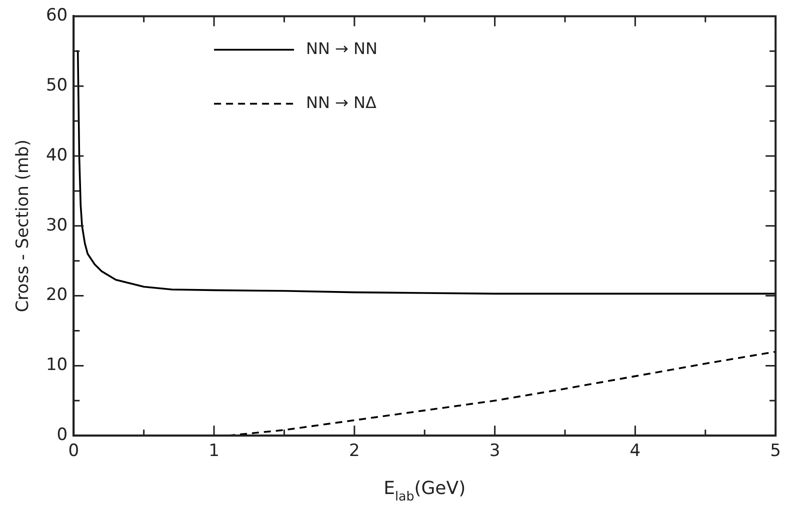  What do you see at coordinates (635, 451) in the screenshot?
I see `x-tick-label: 4` at bounding box center [635, 451].